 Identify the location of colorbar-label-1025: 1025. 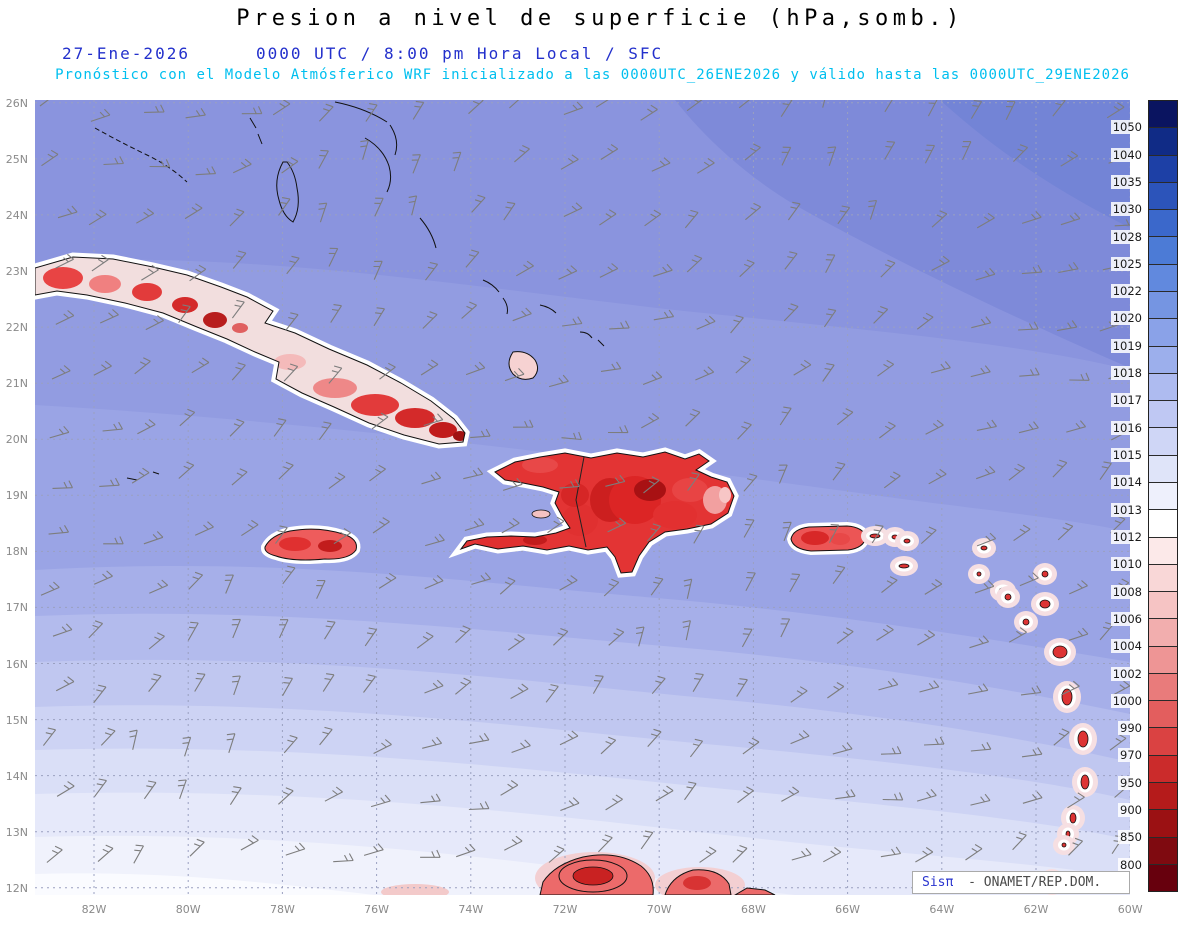
(1127, 263).